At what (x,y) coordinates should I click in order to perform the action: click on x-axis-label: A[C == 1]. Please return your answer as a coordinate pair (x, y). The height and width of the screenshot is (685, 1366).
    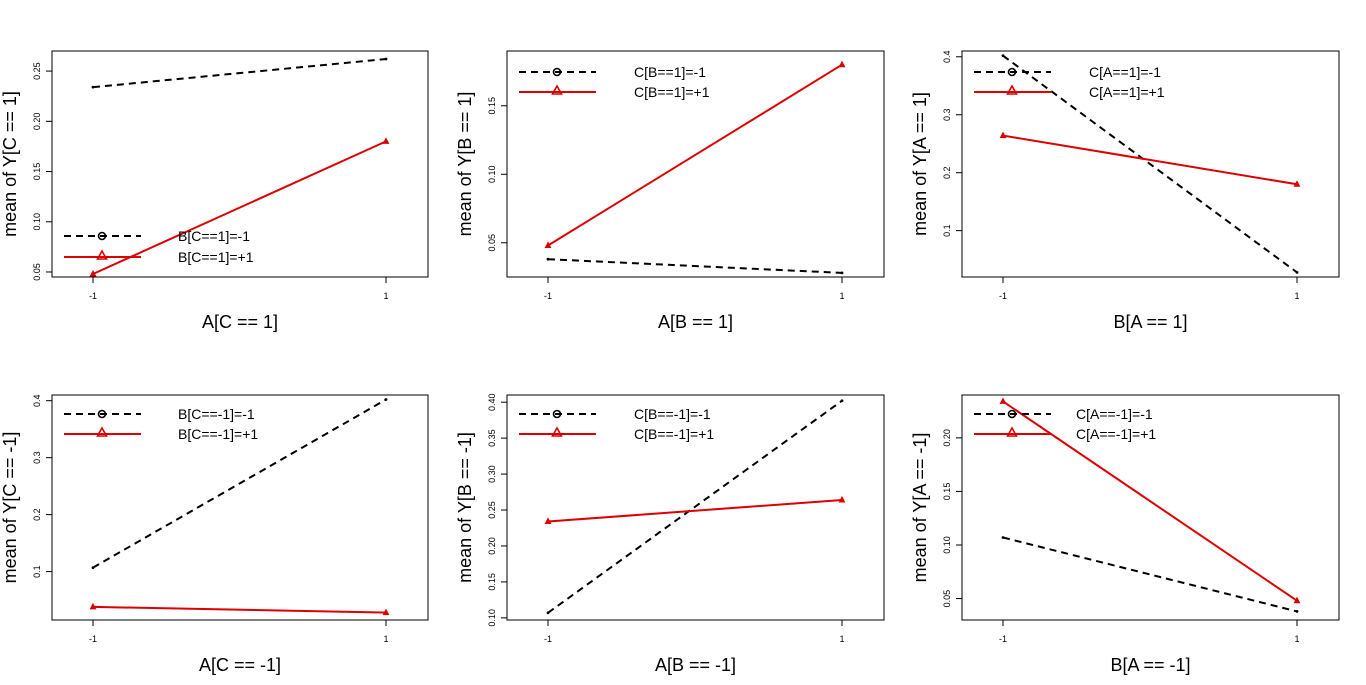
    Looking at the image, I should click on (240, 322).